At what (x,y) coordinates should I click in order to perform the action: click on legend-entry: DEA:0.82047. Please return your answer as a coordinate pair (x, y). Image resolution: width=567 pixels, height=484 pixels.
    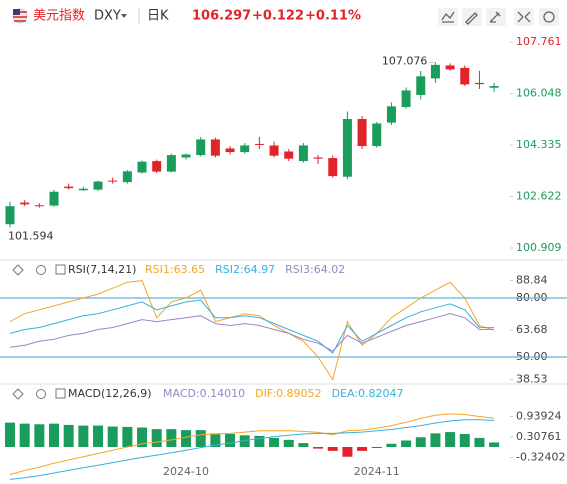
    Looking at the image, I should click on (368, 393).